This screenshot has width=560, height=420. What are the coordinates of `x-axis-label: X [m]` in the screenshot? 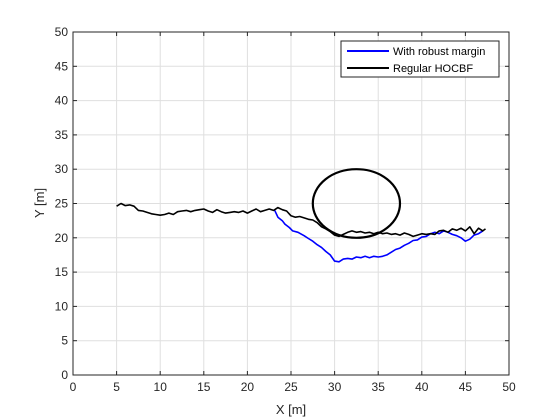 It's located at (291, 409).